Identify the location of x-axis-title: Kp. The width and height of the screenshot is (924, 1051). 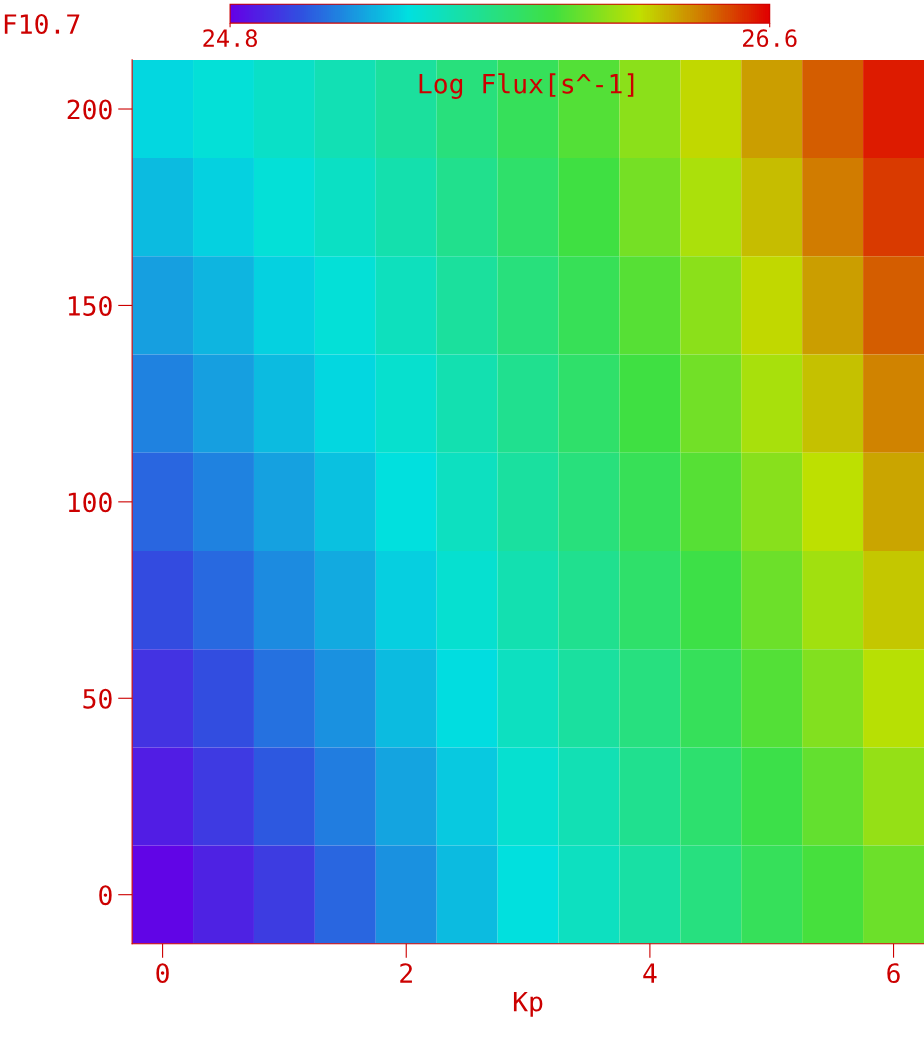
(528, 1004).